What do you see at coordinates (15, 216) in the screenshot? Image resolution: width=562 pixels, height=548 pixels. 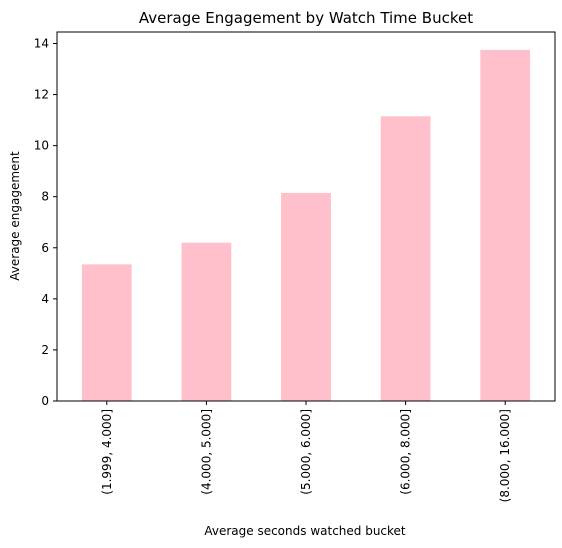 I see `y-axis-label: Average engagement` at bounding box center [15, 216].